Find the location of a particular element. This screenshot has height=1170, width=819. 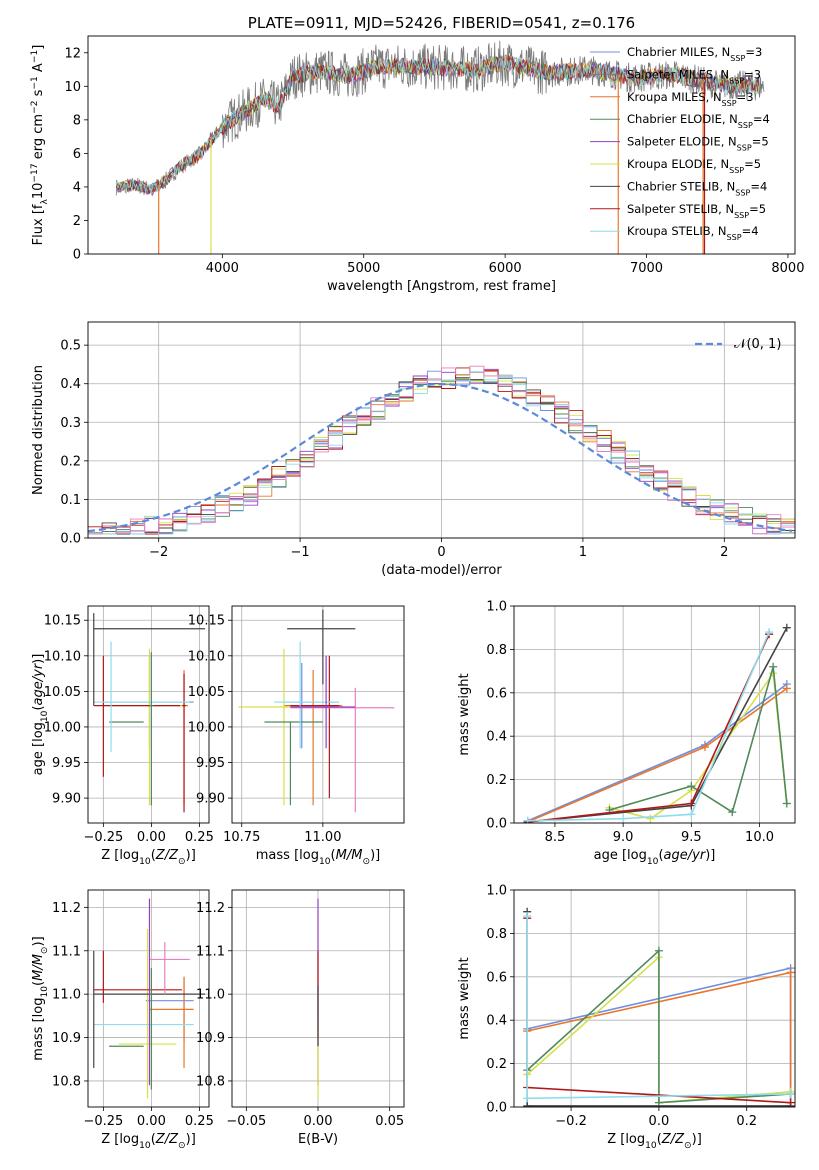

y-tick-label: 10.8 is located at coordinates (66, 1081).